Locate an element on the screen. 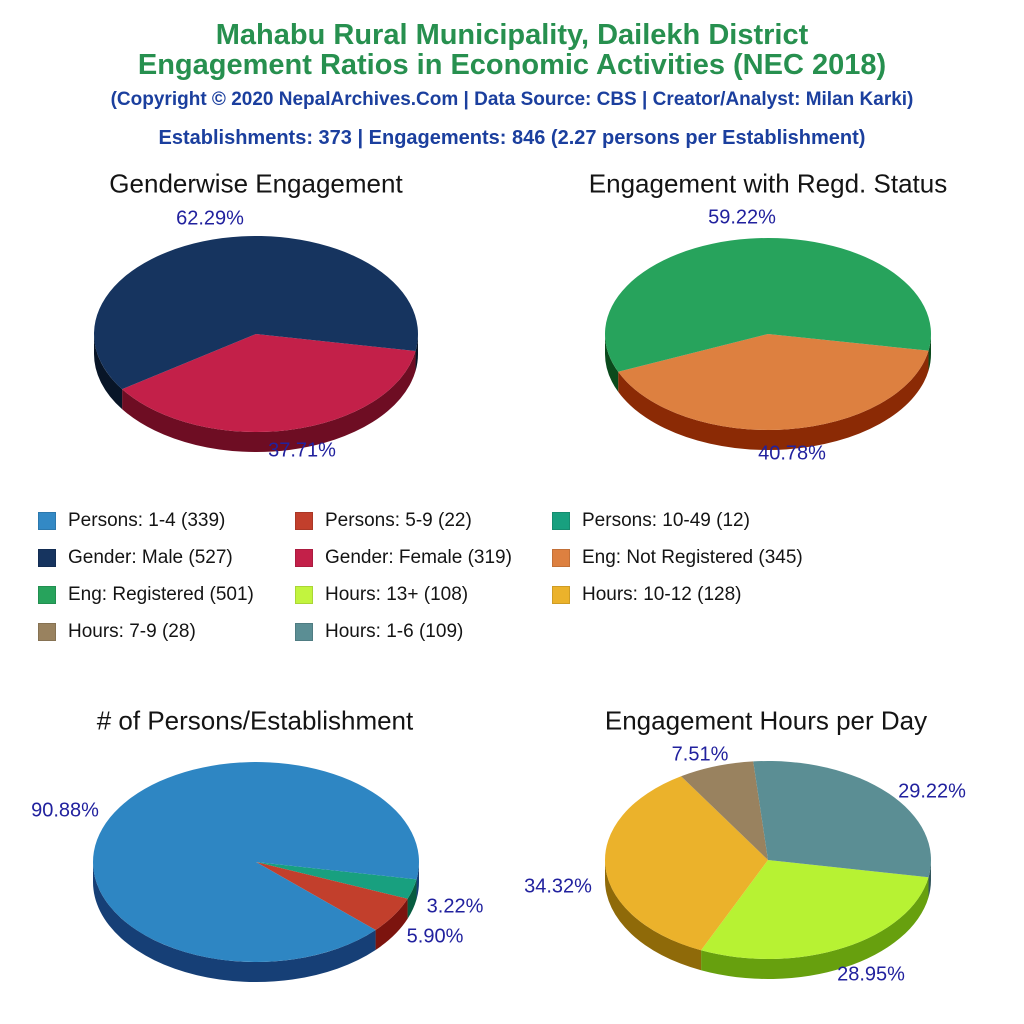  pct-label-hours-1-6: 29.22% is located at coordinates (932, 791).